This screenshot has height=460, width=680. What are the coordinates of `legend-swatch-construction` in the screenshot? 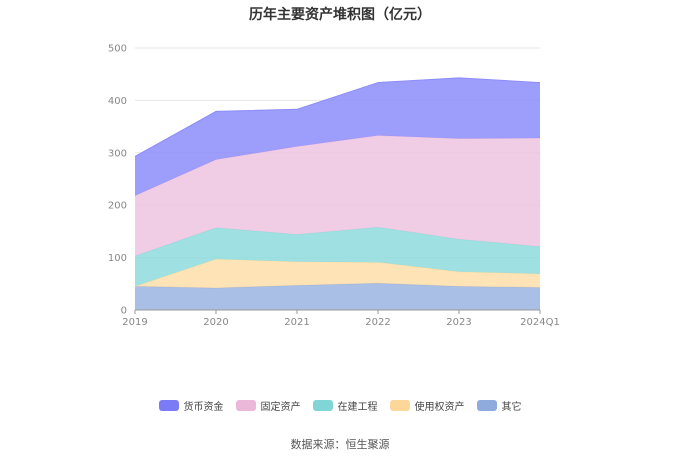 It's located at (322, 405).